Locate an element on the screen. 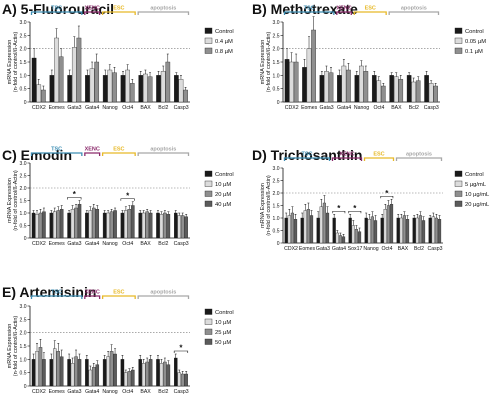 The width and height of the screenshot is (500, 412). group-bracket-xenc is located at coordinates (92, 297).